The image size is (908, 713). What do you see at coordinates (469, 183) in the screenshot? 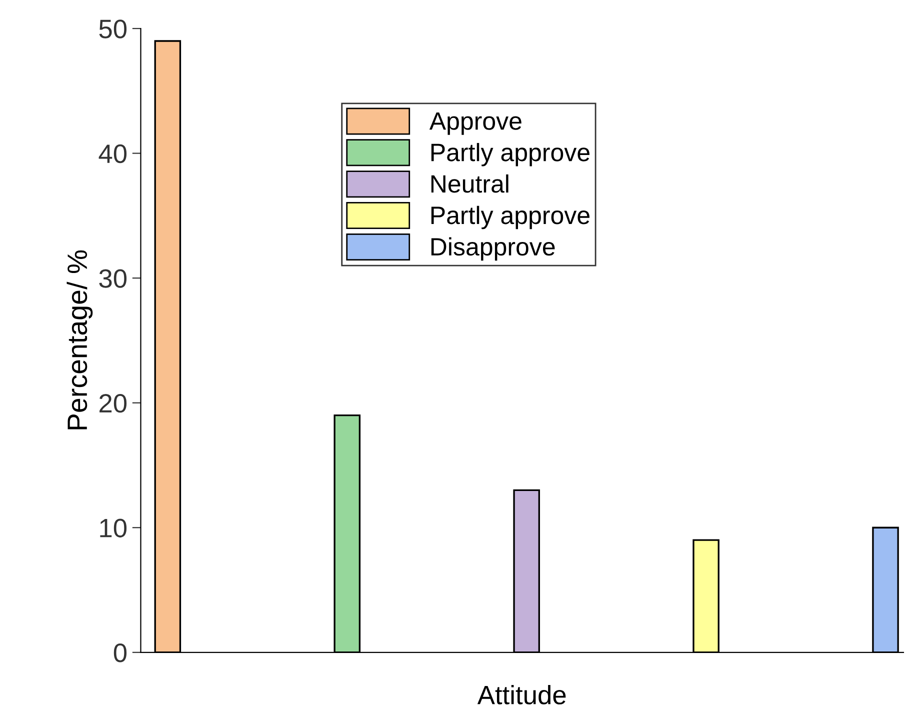
I see `legend-label: Neutral` at bounding box center [469, 183].